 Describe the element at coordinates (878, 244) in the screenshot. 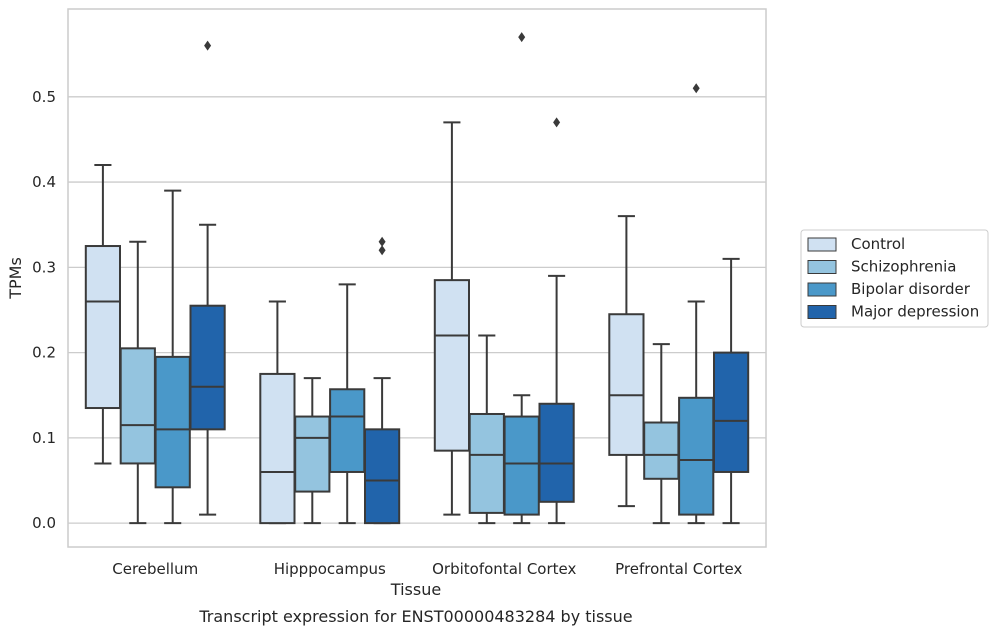

I see `legend-label: Control` at that location.